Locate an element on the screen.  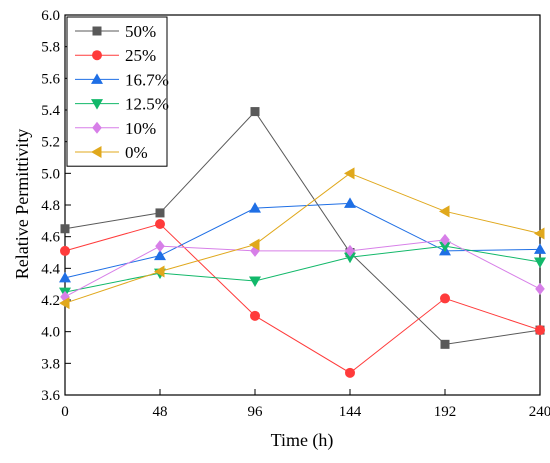
x-axis-label: Time (h) is located at coordinates (302, 440).